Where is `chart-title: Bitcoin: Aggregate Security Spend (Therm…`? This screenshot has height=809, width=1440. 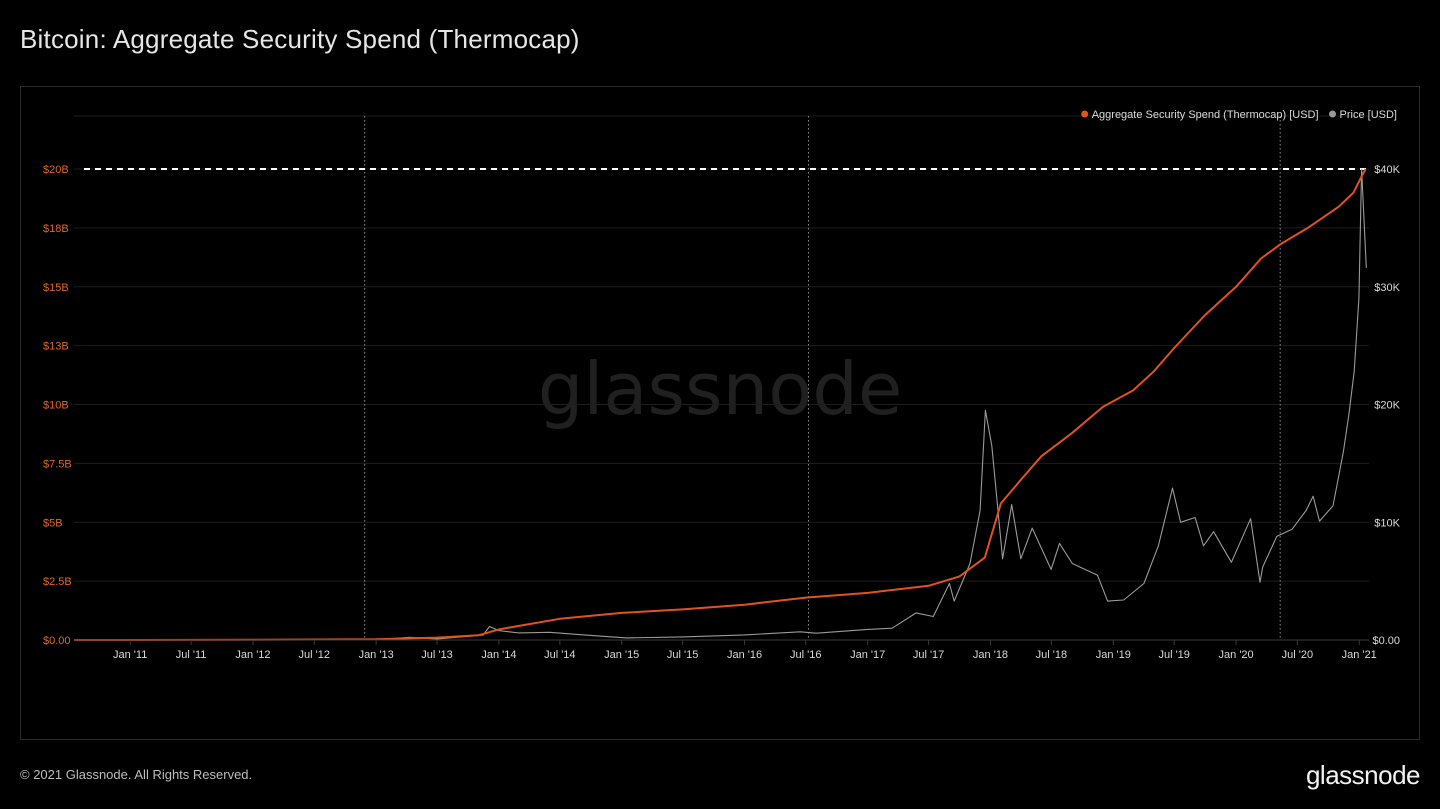
chart-title: Bitcoin: Aggregate Security Spend (Therm… is located at coordinates (300, 39).